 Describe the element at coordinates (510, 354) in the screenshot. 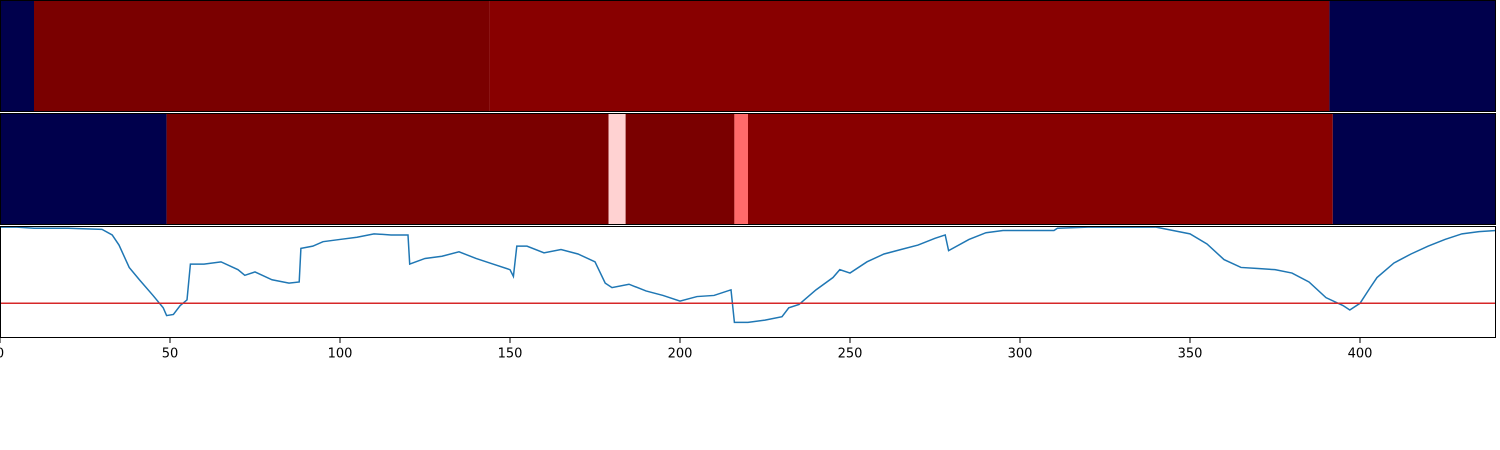

I see `x-tick-label: 150` at that location.